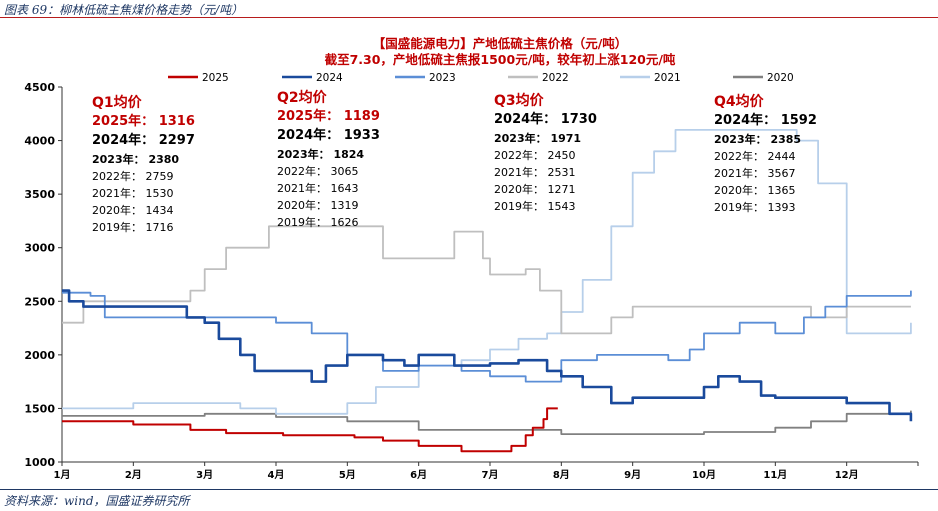 This screenshot has width=938, height=511. I want to click on legend-item-2025: 2025, so click(198, 78).